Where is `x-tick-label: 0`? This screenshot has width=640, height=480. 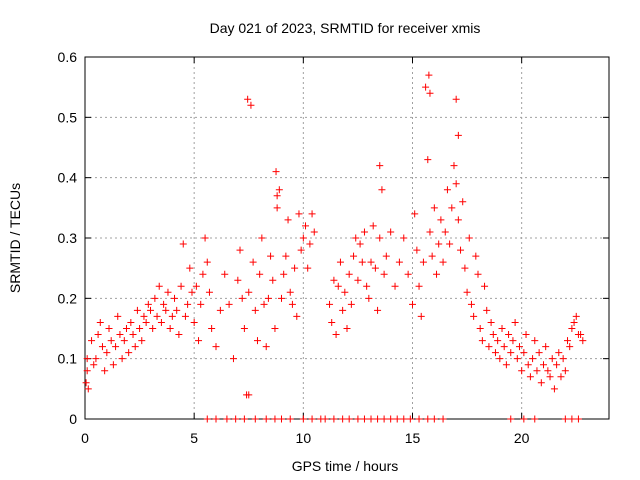
x-tick-label: 0 is located at coordinates (85, 438).